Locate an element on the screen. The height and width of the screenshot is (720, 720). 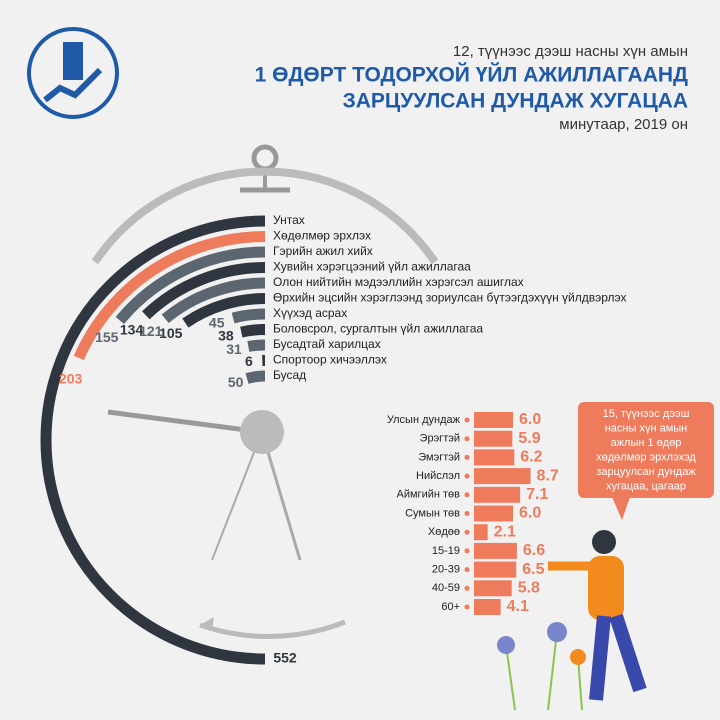
value-label: 38 is located at coordinates (226, 335).